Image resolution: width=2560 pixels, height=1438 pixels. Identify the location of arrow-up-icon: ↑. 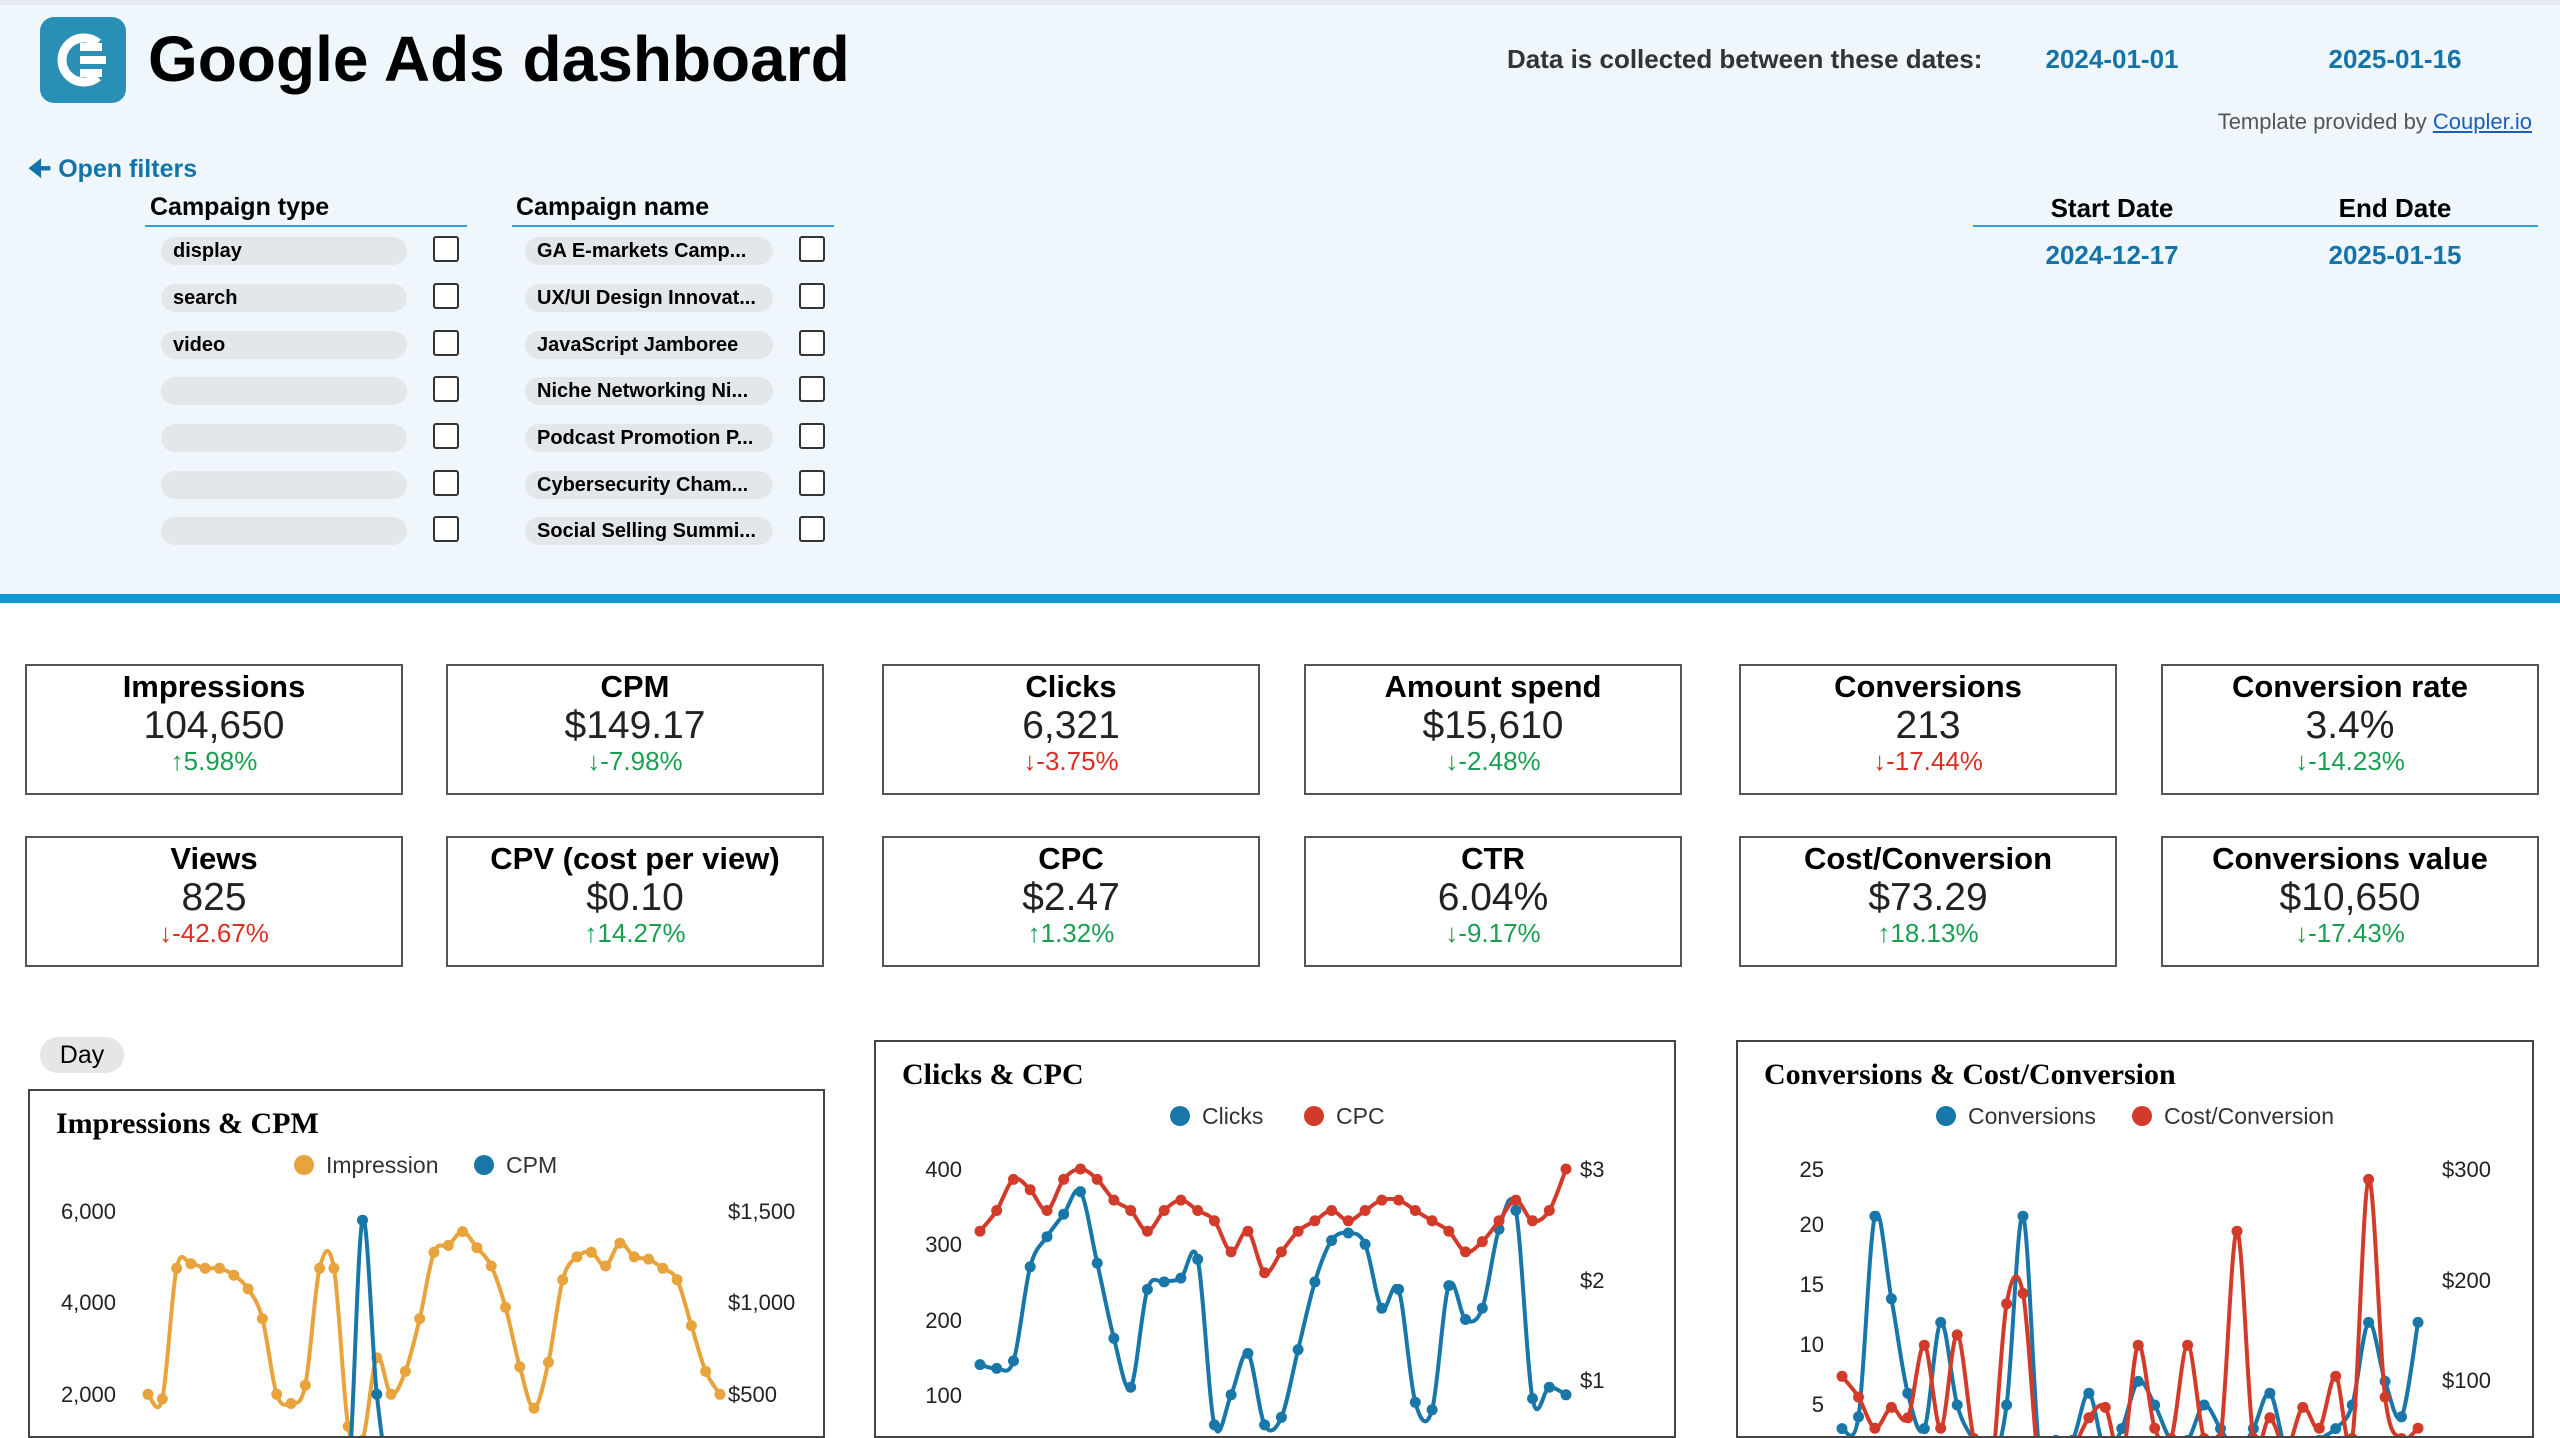
(1034, 933).